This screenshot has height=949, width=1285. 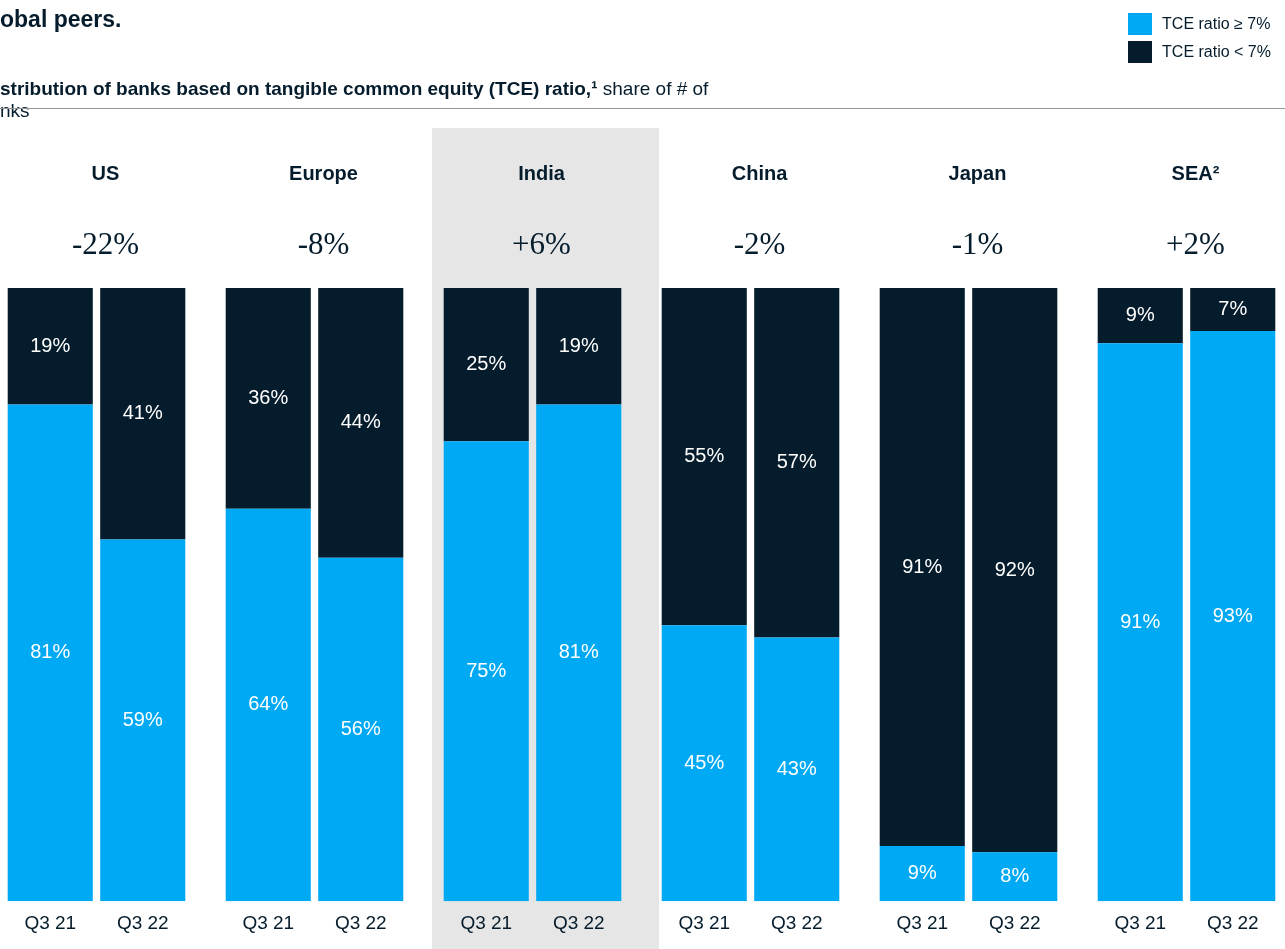 I want to click on chart-title: China, so click(x=759, y=173).